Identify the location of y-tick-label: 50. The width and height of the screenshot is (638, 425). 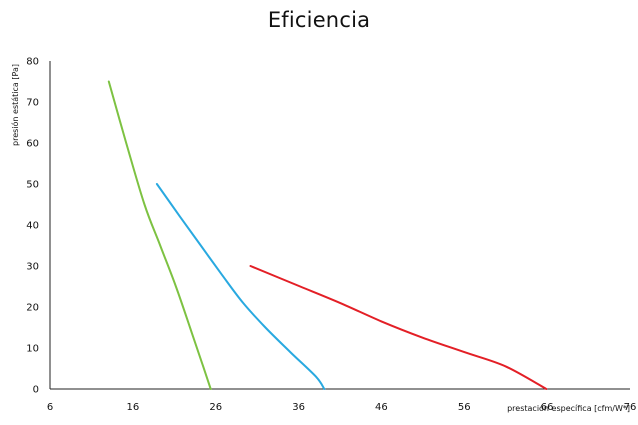
(32, 185).